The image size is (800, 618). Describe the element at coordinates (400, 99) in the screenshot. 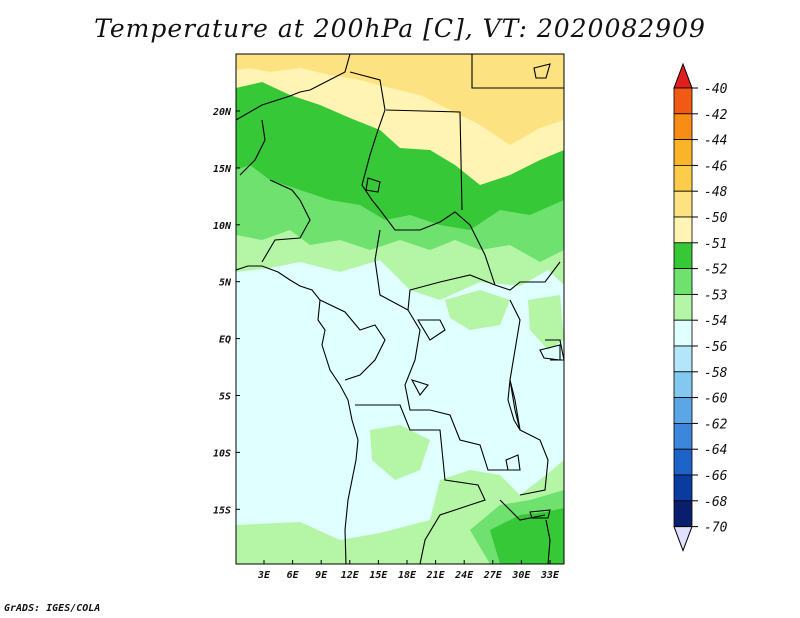

I see `region-yellow` at that location.